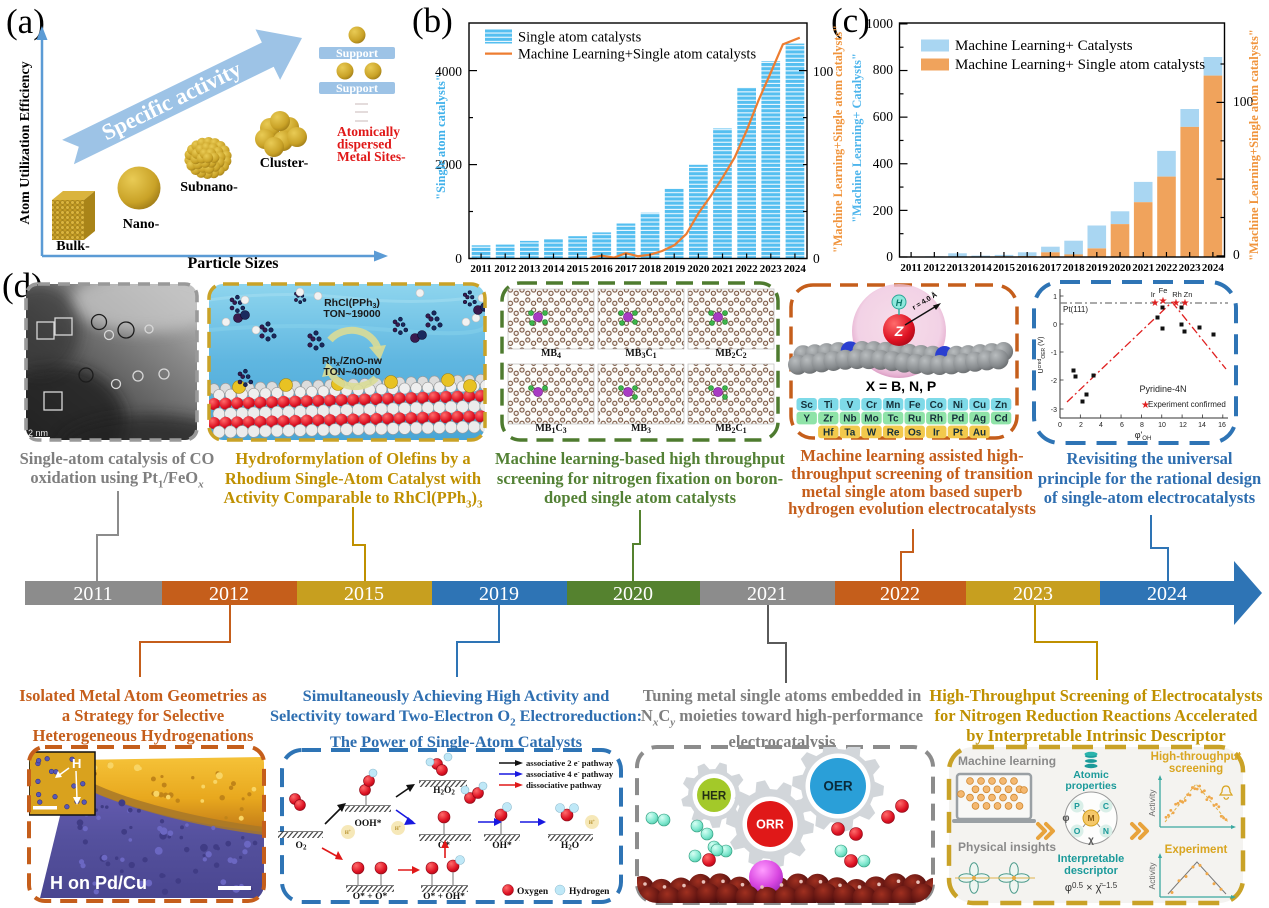 The image size is (1269, 908). What do you see at coordinates (1091, 775) in the screenshot?
I see `svg-text: Atomic` at bounding box center [1091, 775].